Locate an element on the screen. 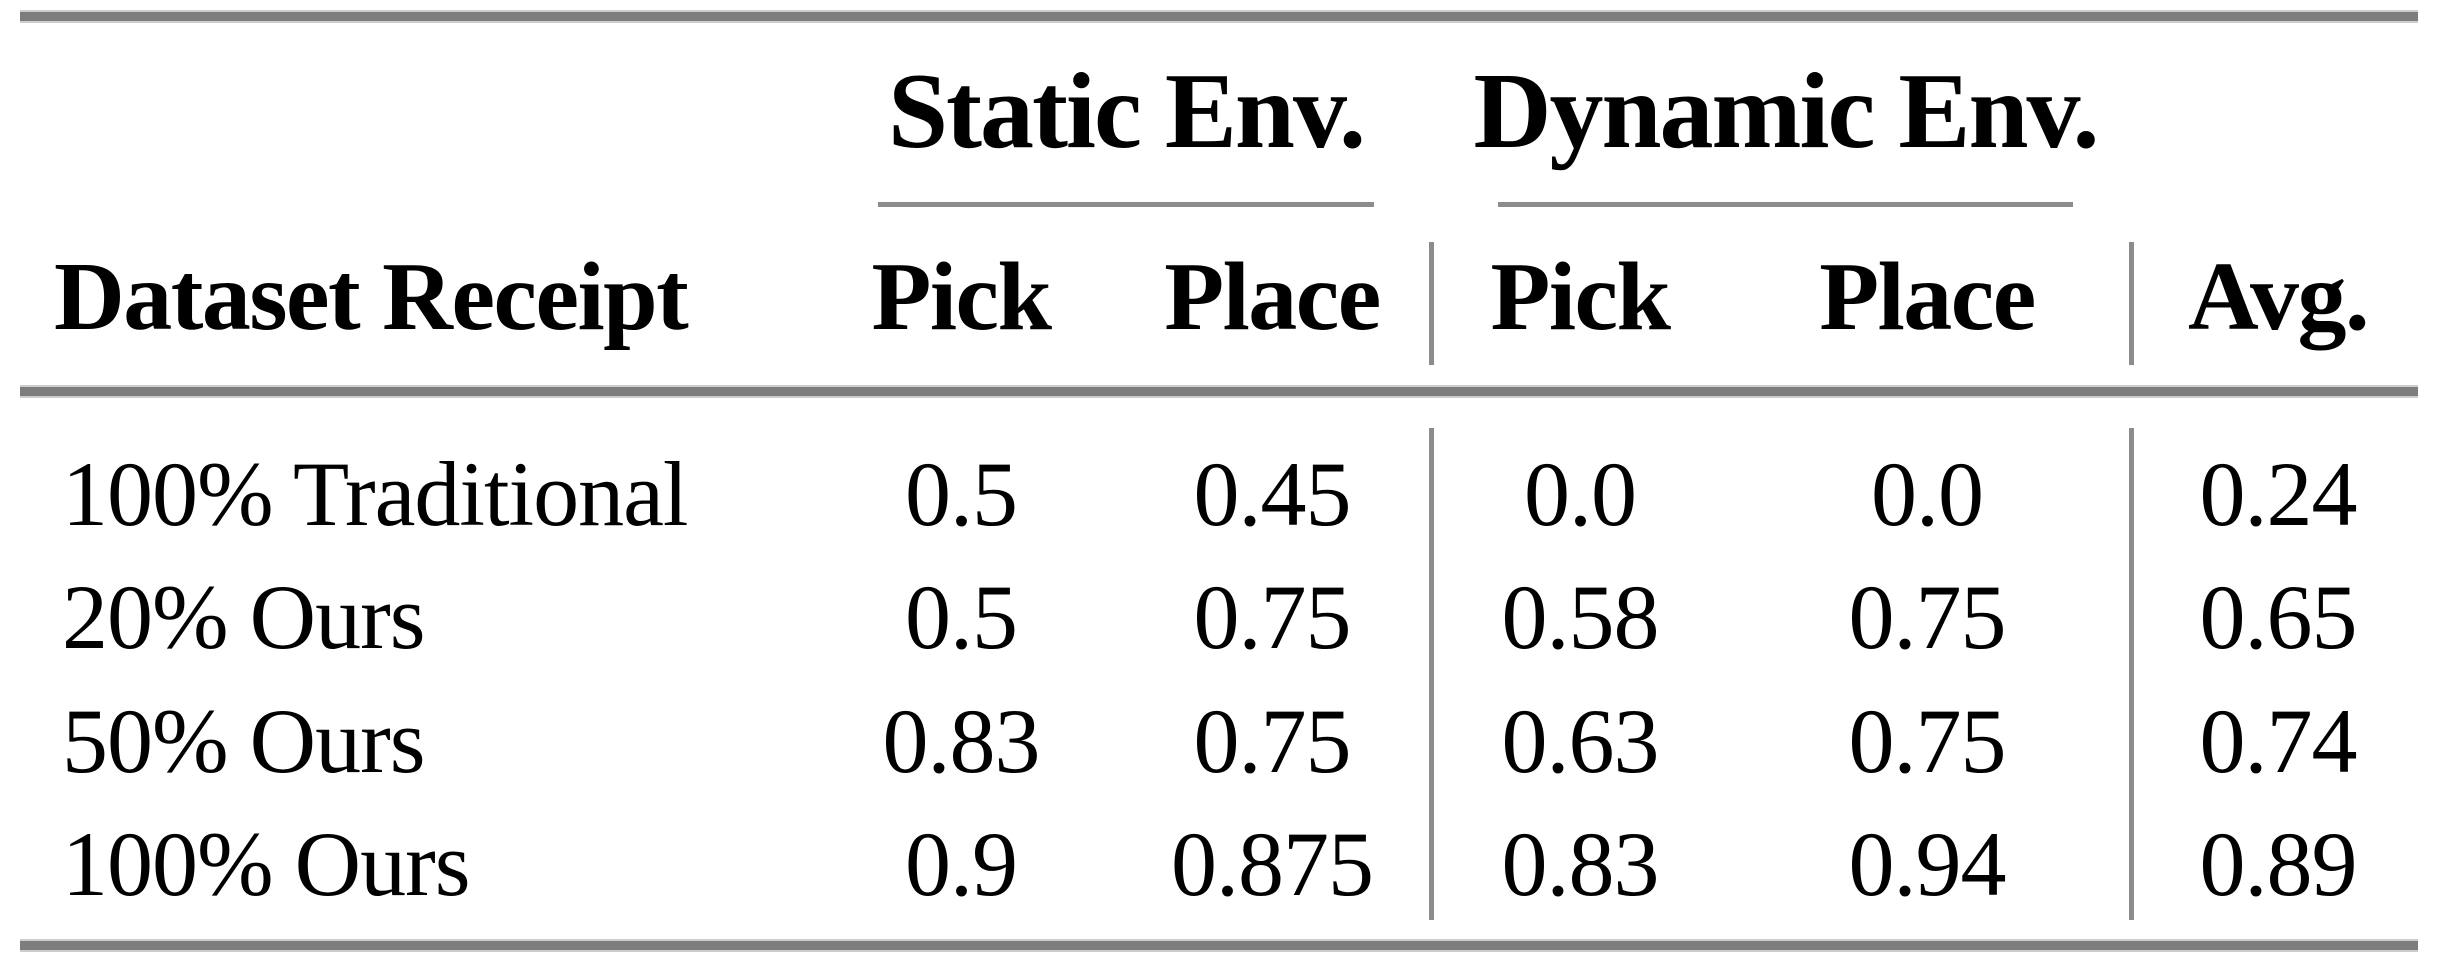 This screenshot has height=966, width=2440. col-header-static-place: Place is located at coordinates (1272, 297).